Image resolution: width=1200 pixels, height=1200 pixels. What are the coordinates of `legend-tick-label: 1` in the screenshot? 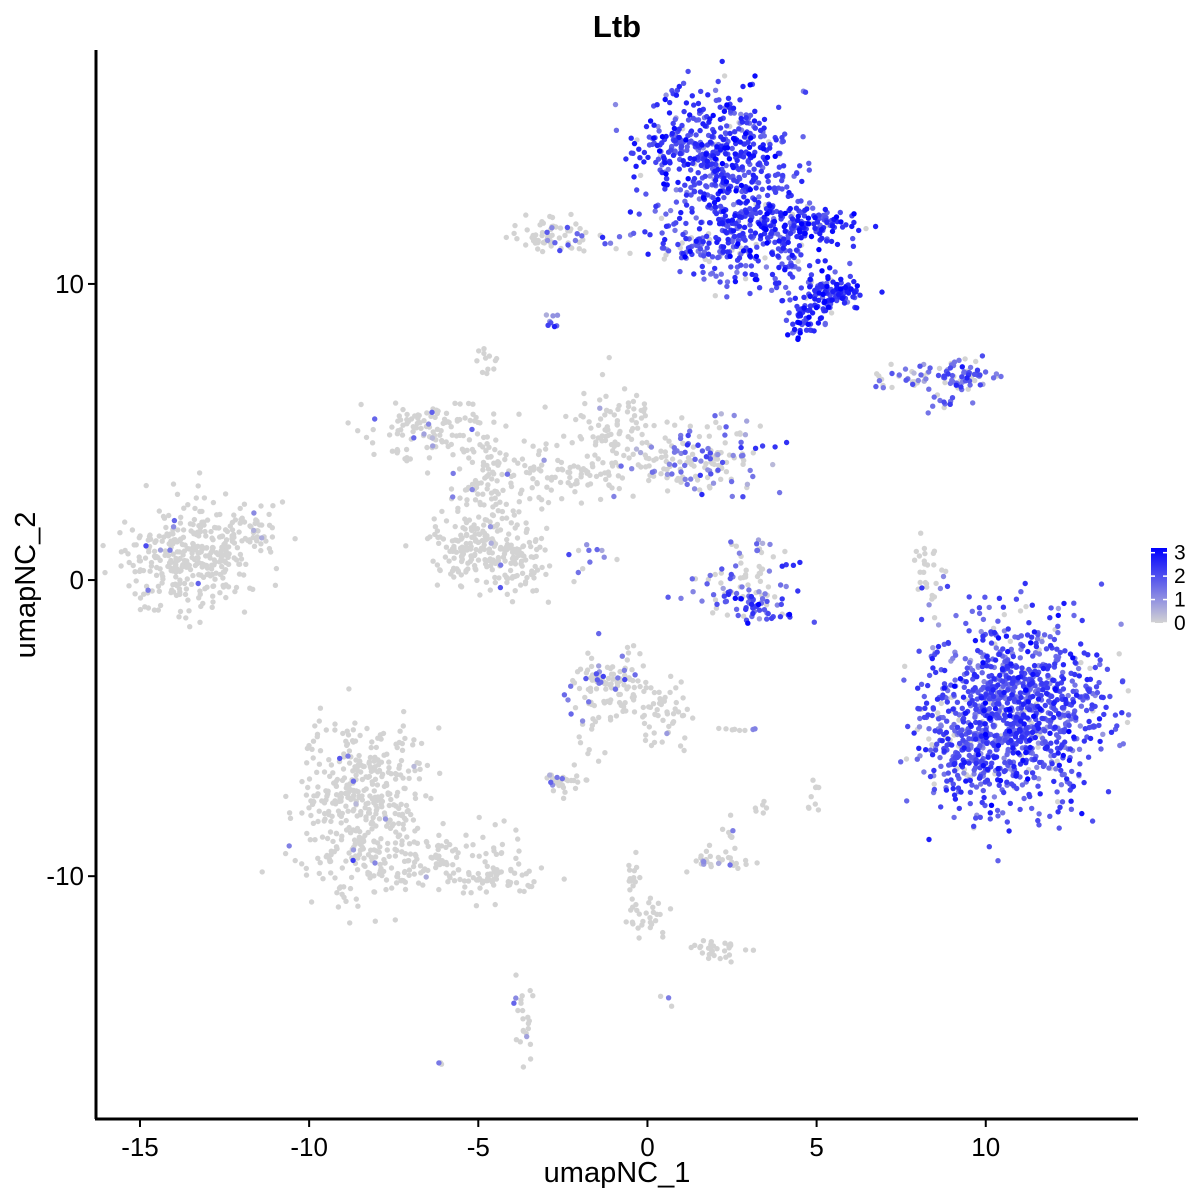 It's located at (1180, 600).